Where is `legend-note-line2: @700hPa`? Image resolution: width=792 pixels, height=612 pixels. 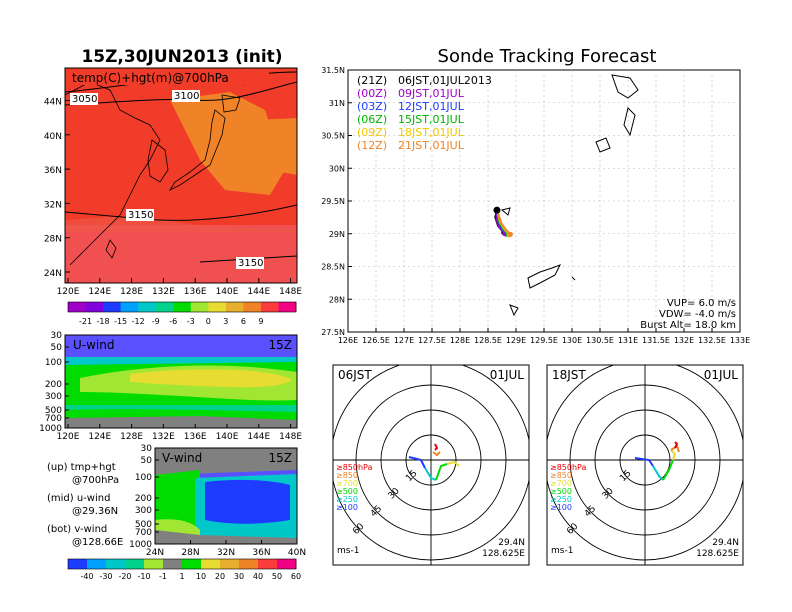
legend-note-line2: @700hPa is located at coordinates (95, 480).